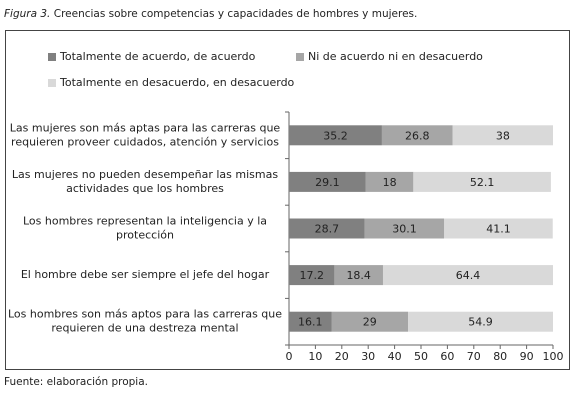 This screenshot has height=402, width=575. I want to click on value-label: 41.1, so click(498, 229).